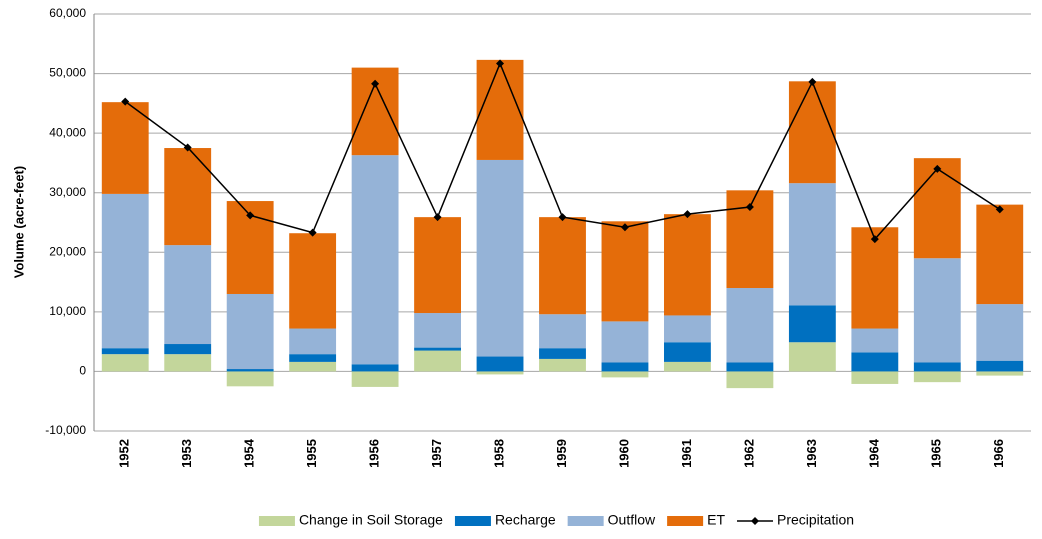  Describe the element at coordinates (716, 520) in the screenshot. I see `legend-label: ET` at that location.